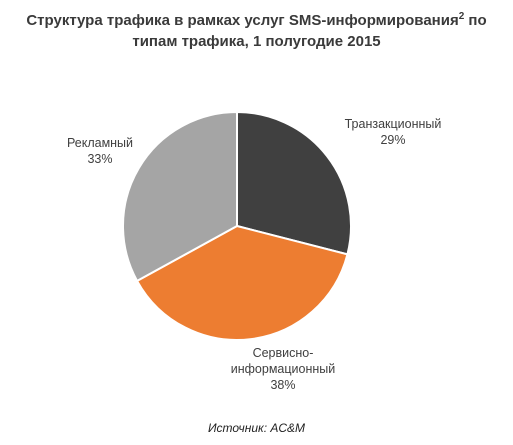 The width and height of the screenshot is (513, 445). What do you see at coordinates (393, 124) in the screenshot?
I see `slice-name: Транзакционный` at bounding box center [393, 124].